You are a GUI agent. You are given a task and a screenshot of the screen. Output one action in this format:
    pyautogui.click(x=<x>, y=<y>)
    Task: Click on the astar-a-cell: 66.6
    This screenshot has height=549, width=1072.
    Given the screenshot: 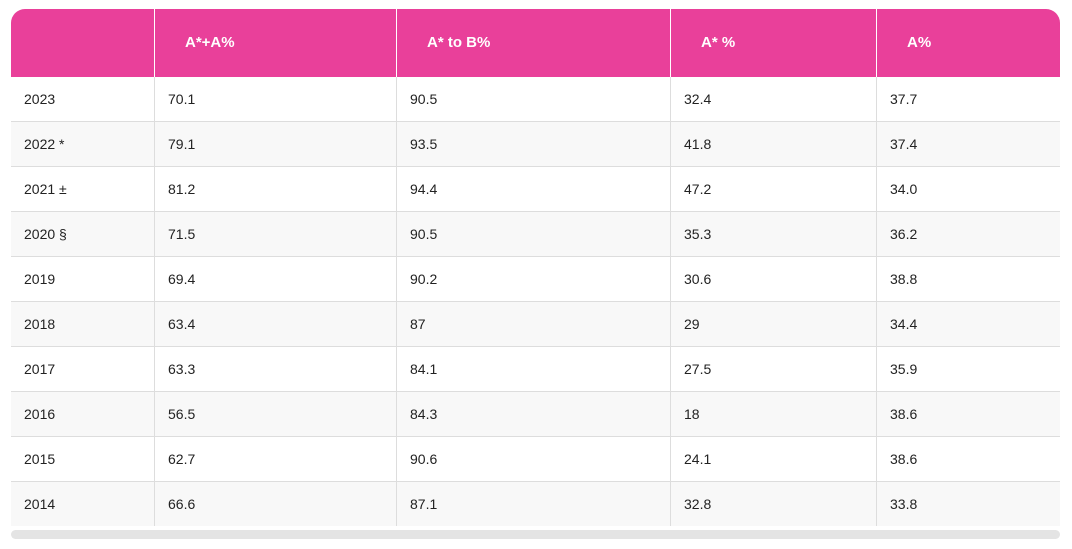 What is the action you would take?
    pyautogui.click(x=276, y=504)
    